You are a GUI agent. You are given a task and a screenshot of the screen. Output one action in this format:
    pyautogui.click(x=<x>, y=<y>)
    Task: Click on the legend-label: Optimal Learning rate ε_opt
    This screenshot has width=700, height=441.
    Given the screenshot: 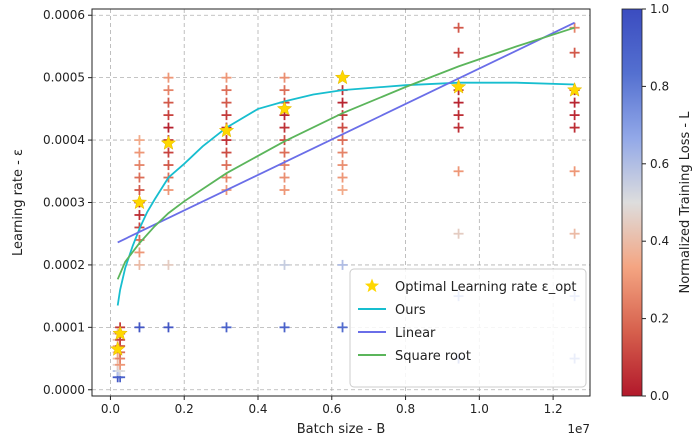 What is the action you would take?
    pyautogui.click(x=486, y=287)
    